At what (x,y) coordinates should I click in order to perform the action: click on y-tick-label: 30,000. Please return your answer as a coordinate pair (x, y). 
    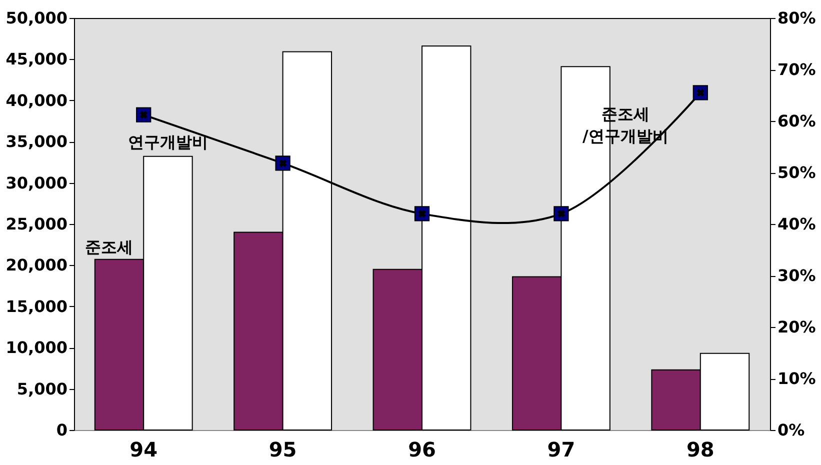
    Looking at the image, I should click on (37, 182).